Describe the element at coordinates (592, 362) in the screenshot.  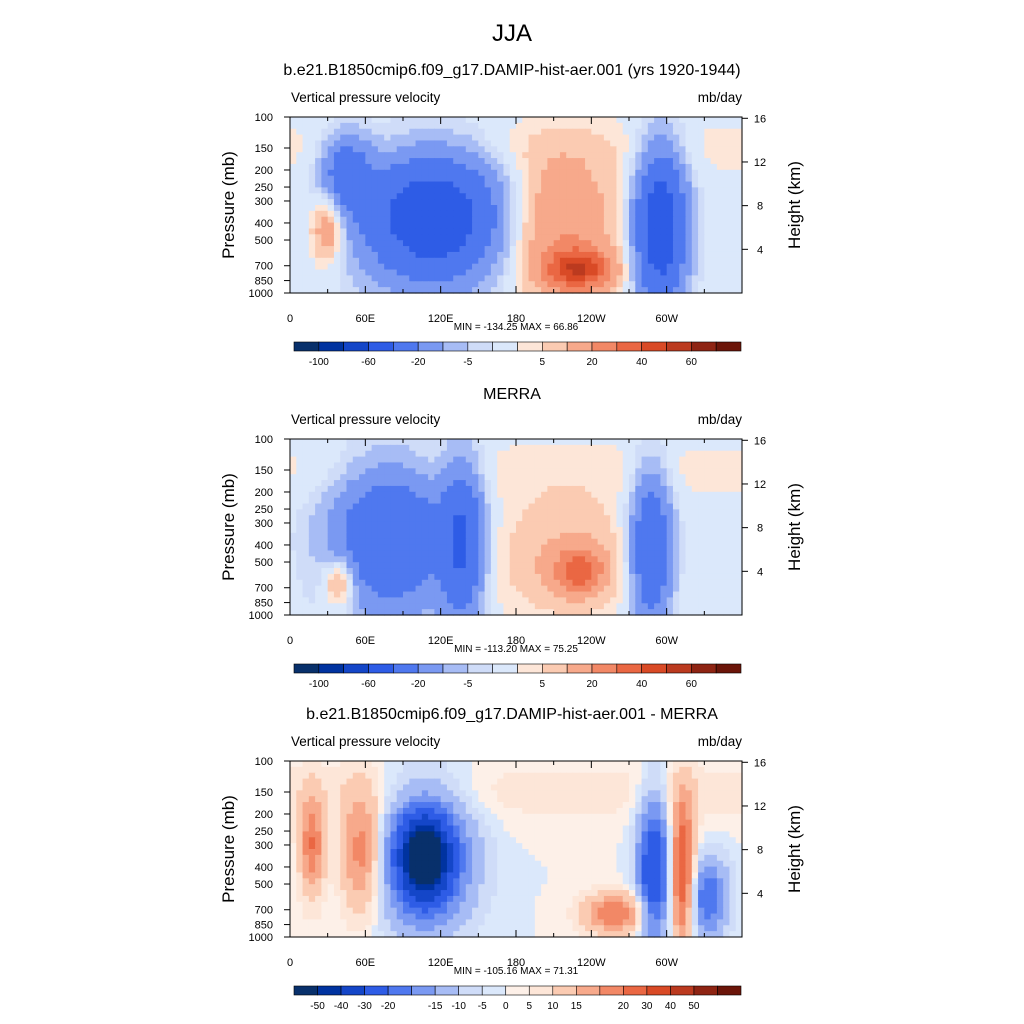
I see `colorbar-label: 20` at that location.